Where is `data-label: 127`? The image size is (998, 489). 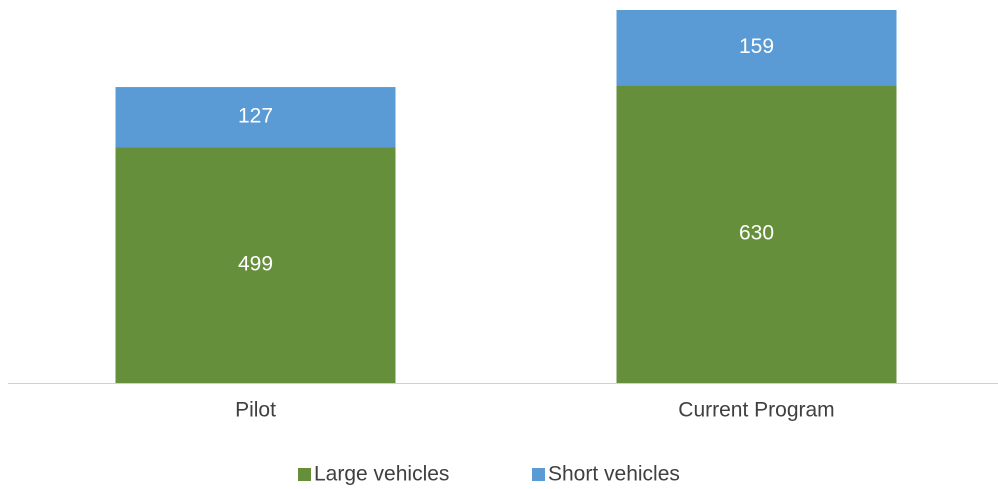
data-label: 127 is located at coordinates (255, 116).